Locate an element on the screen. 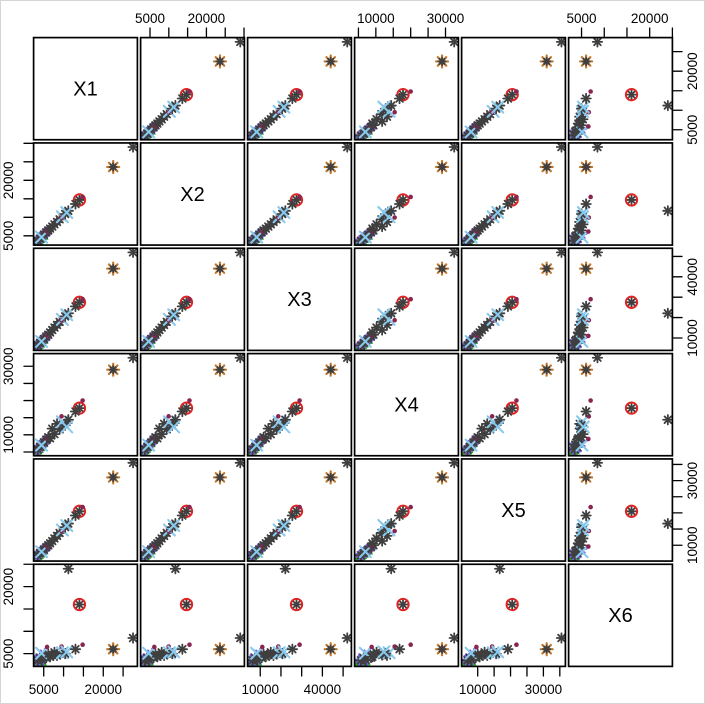 The image size is (705, 704). panel-X3-vs-X4 is located at coordinates (406, 299).